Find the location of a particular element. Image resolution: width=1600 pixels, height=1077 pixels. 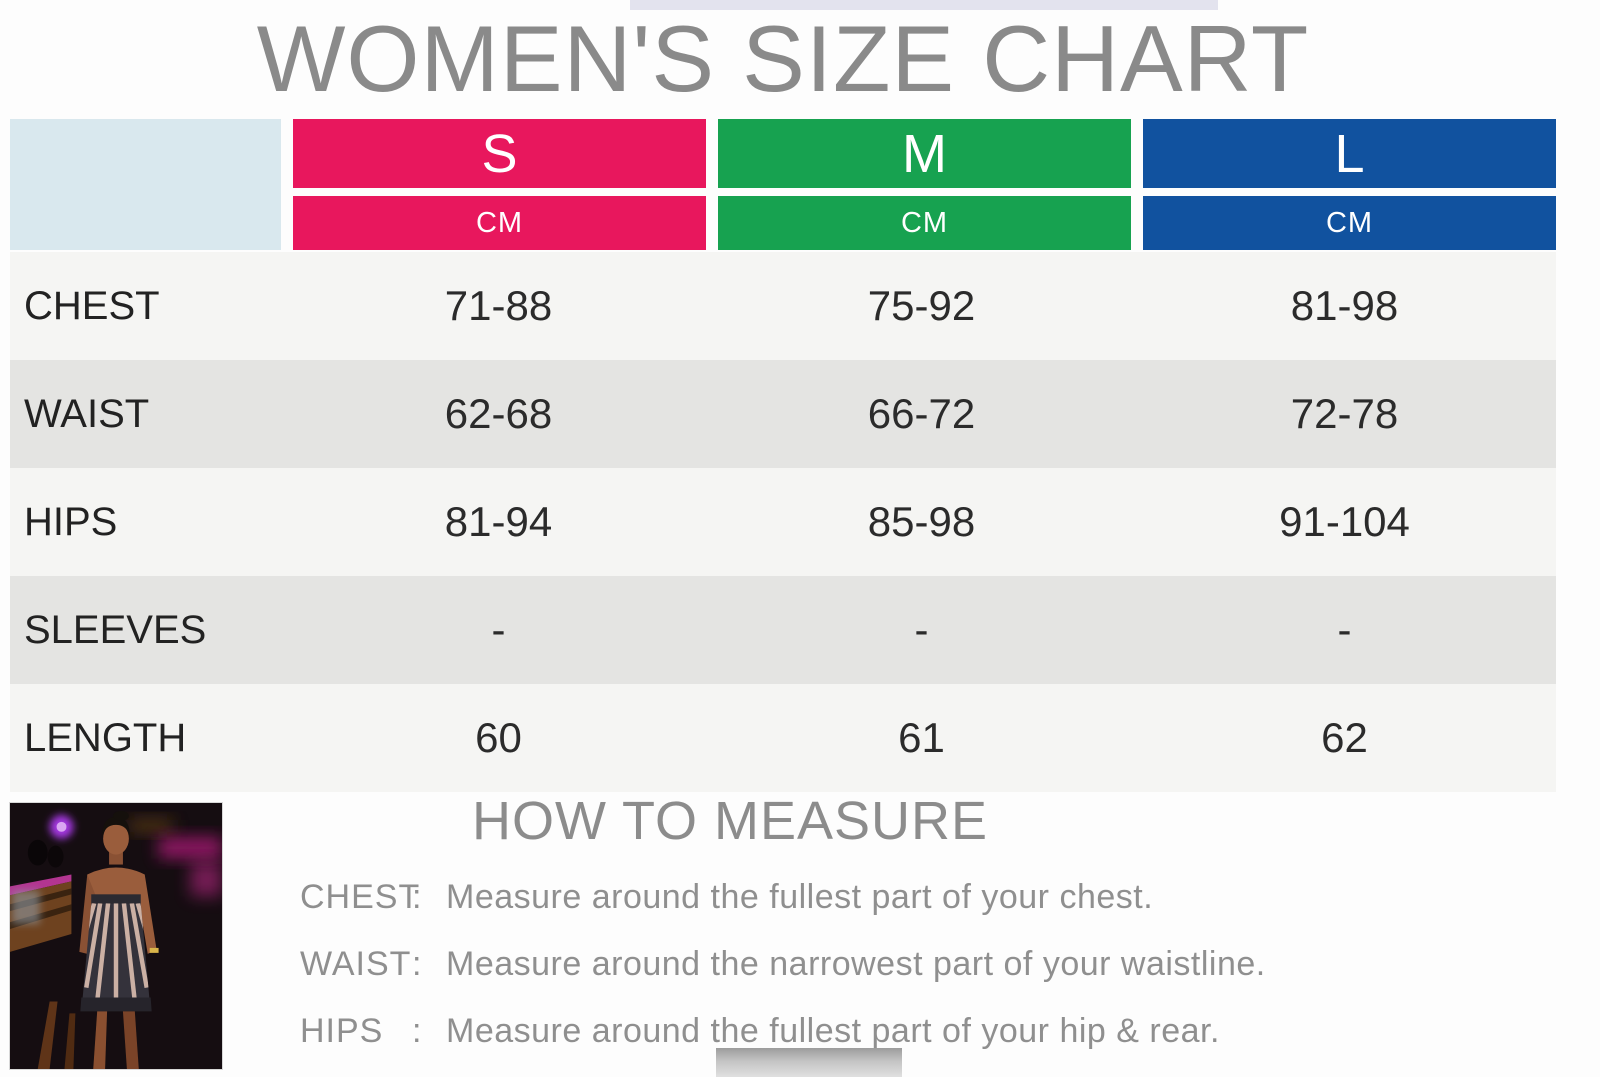

cell-value: 72-78 is located at coordinates (1344, 413).